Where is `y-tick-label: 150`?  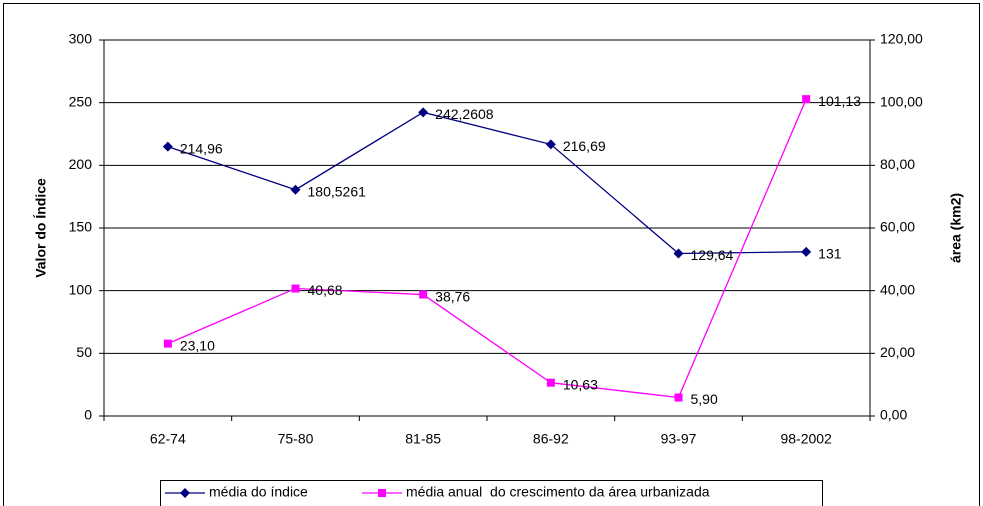
y-tick-label: 150 is located at coordinates (81, 227).